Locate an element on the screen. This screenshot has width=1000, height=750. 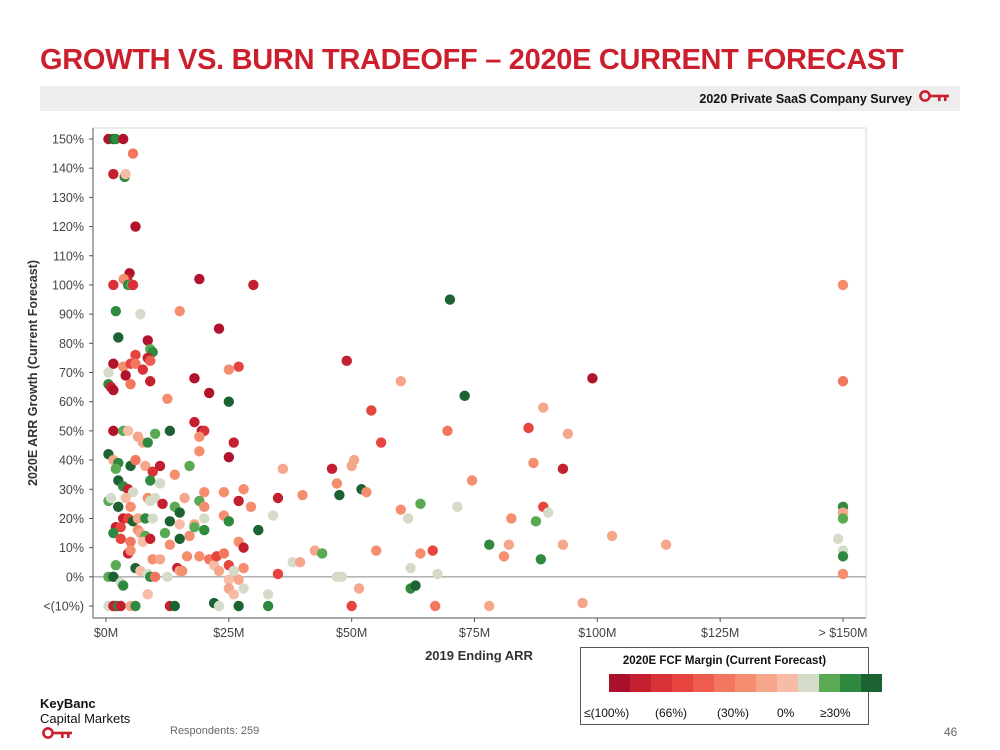
x-tick-label: $50M is located at coordinates (351, 633).